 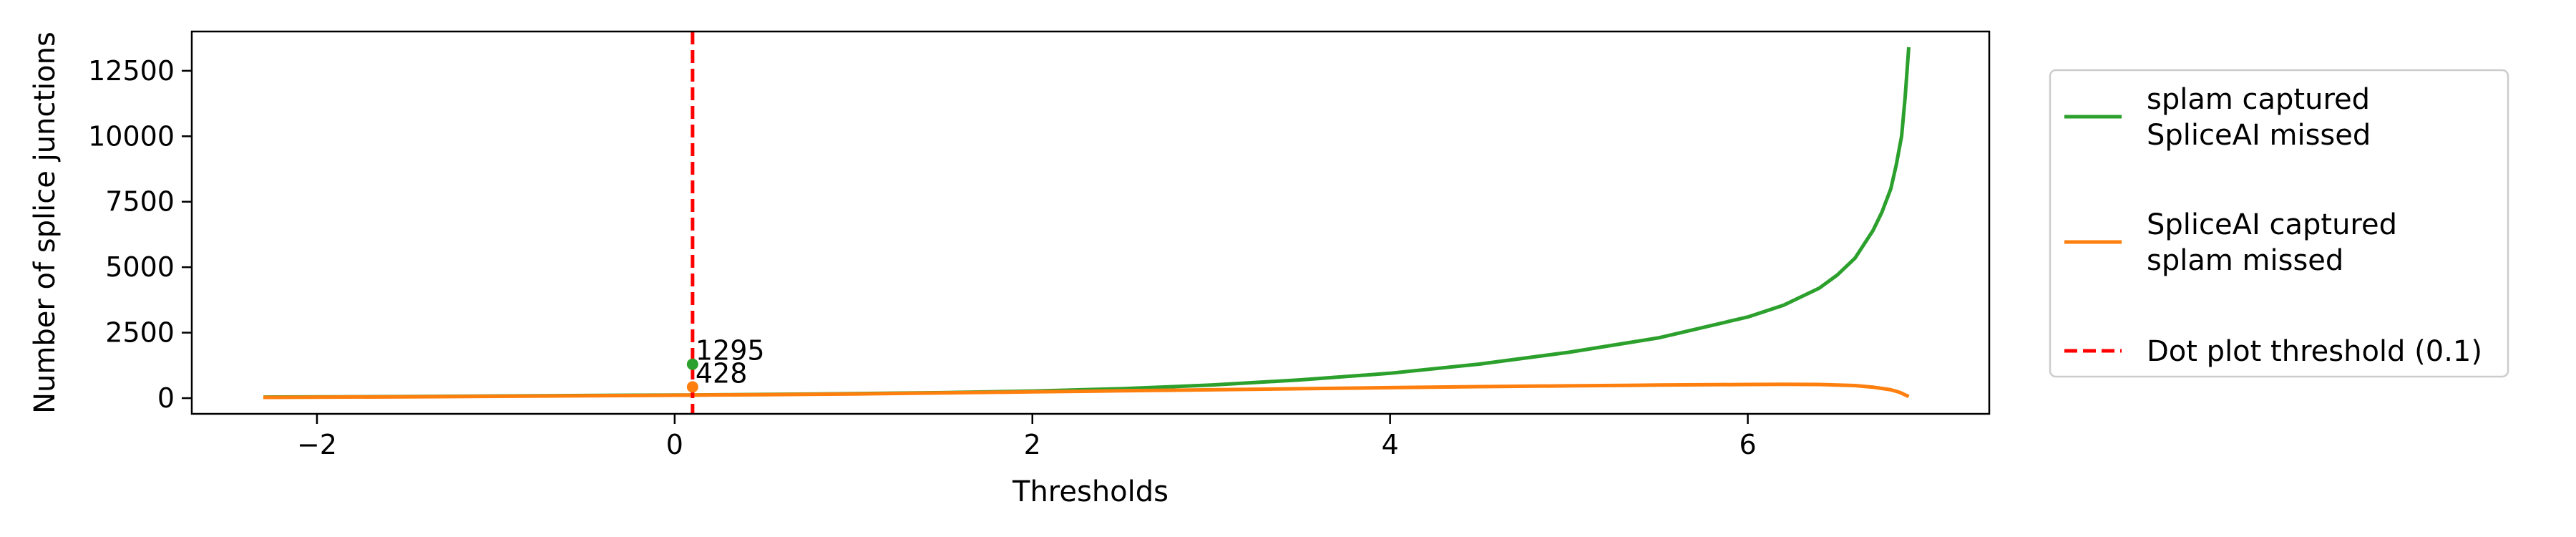 What do you see at coordinates (131, 136) in the screenshot?
I see `y-tick-label: 10000` at bounding box center [131, 136].